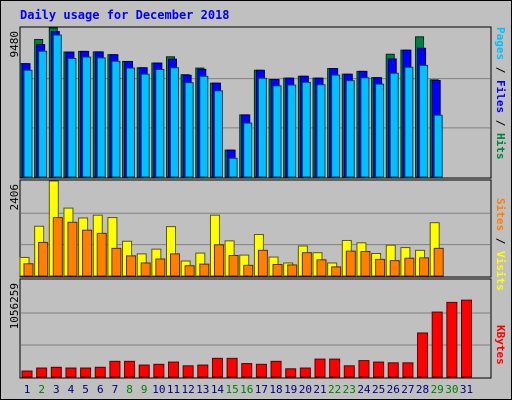 The width and height of the screenshot is (512, 400). Describe the element at coordinates (500, 93) in the screenshot. I see `hits-legend: Pages / Files / Hits` at that location.